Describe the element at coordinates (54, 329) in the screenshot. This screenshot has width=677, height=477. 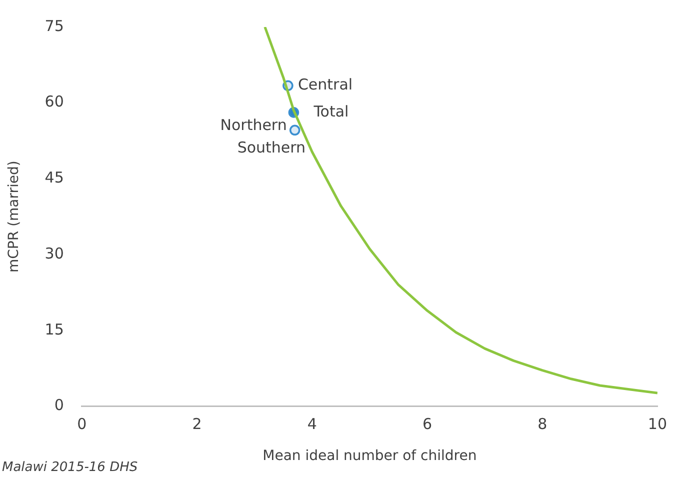
I see `y-tick-label: 15` at that location.